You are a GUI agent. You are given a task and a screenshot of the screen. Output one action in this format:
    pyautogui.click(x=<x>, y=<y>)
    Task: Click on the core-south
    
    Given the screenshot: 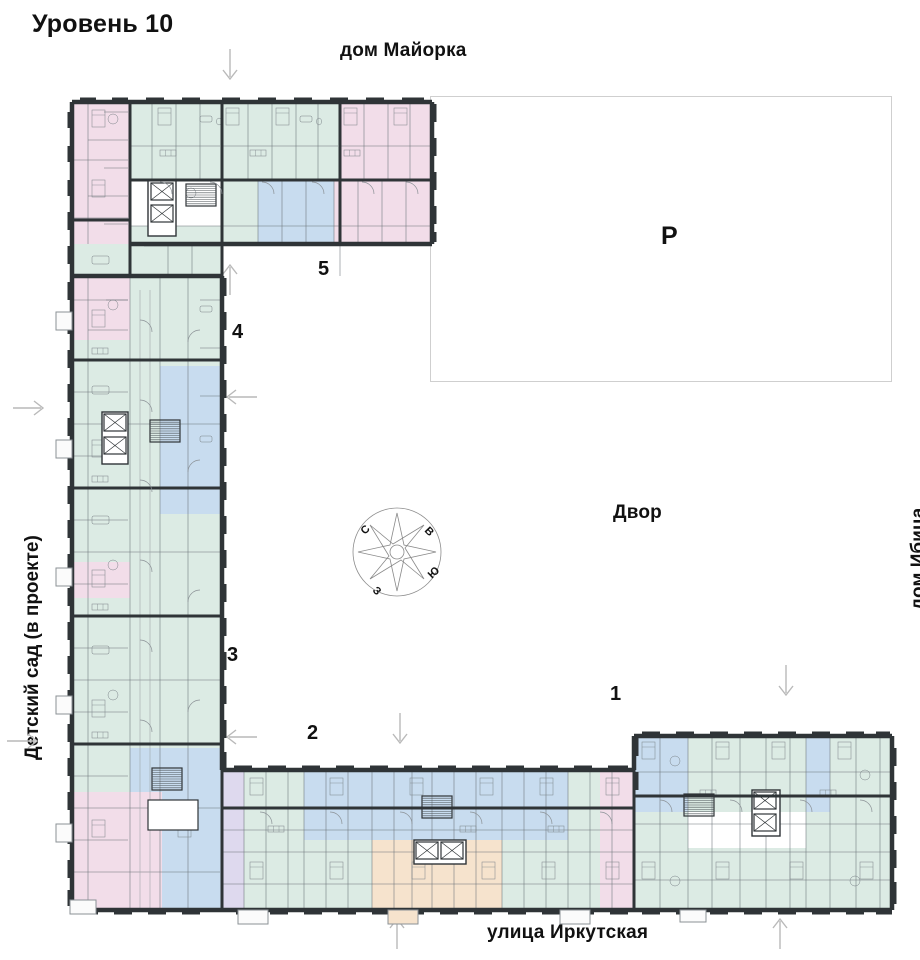 What is the action you would take?
    pyautogui.click(x=440, y=830)
    